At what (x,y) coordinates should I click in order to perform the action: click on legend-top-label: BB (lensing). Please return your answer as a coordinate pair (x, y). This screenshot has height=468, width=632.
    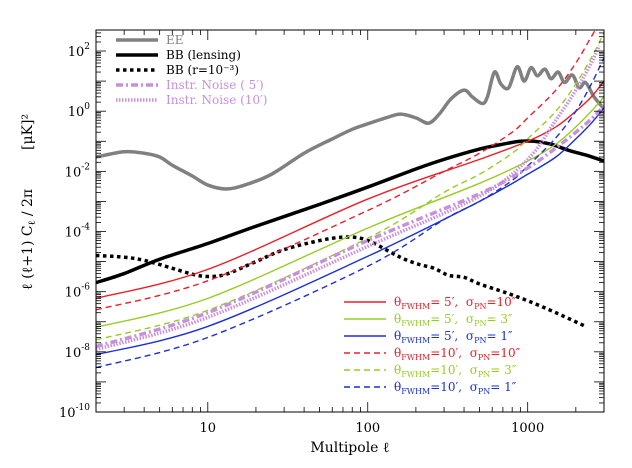
    Looking at the image, I should click on (203, 55).